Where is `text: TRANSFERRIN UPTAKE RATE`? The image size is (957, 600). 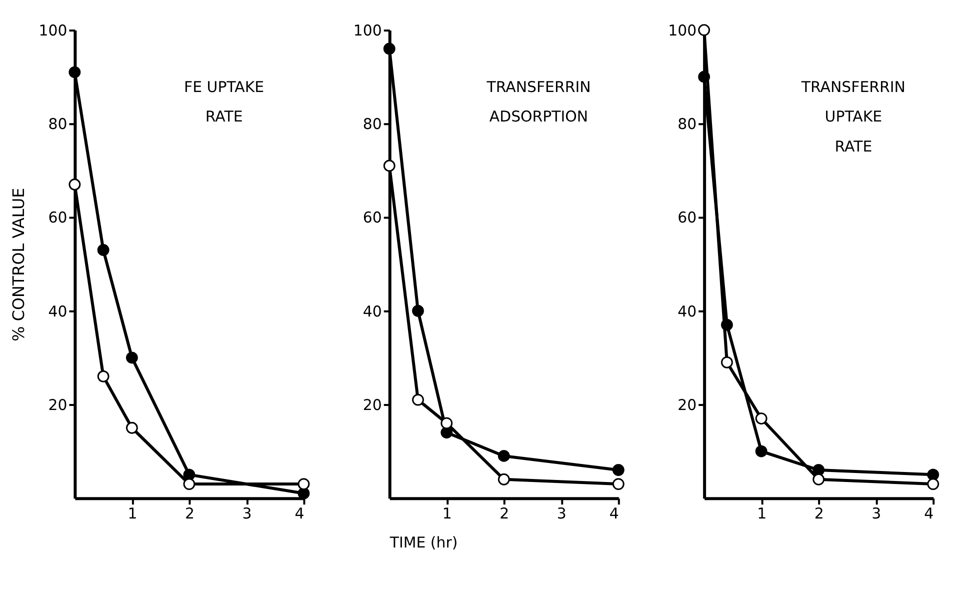
text: TRANSFERRIN UPTAKE RATE is located at coordinates (853, 117).